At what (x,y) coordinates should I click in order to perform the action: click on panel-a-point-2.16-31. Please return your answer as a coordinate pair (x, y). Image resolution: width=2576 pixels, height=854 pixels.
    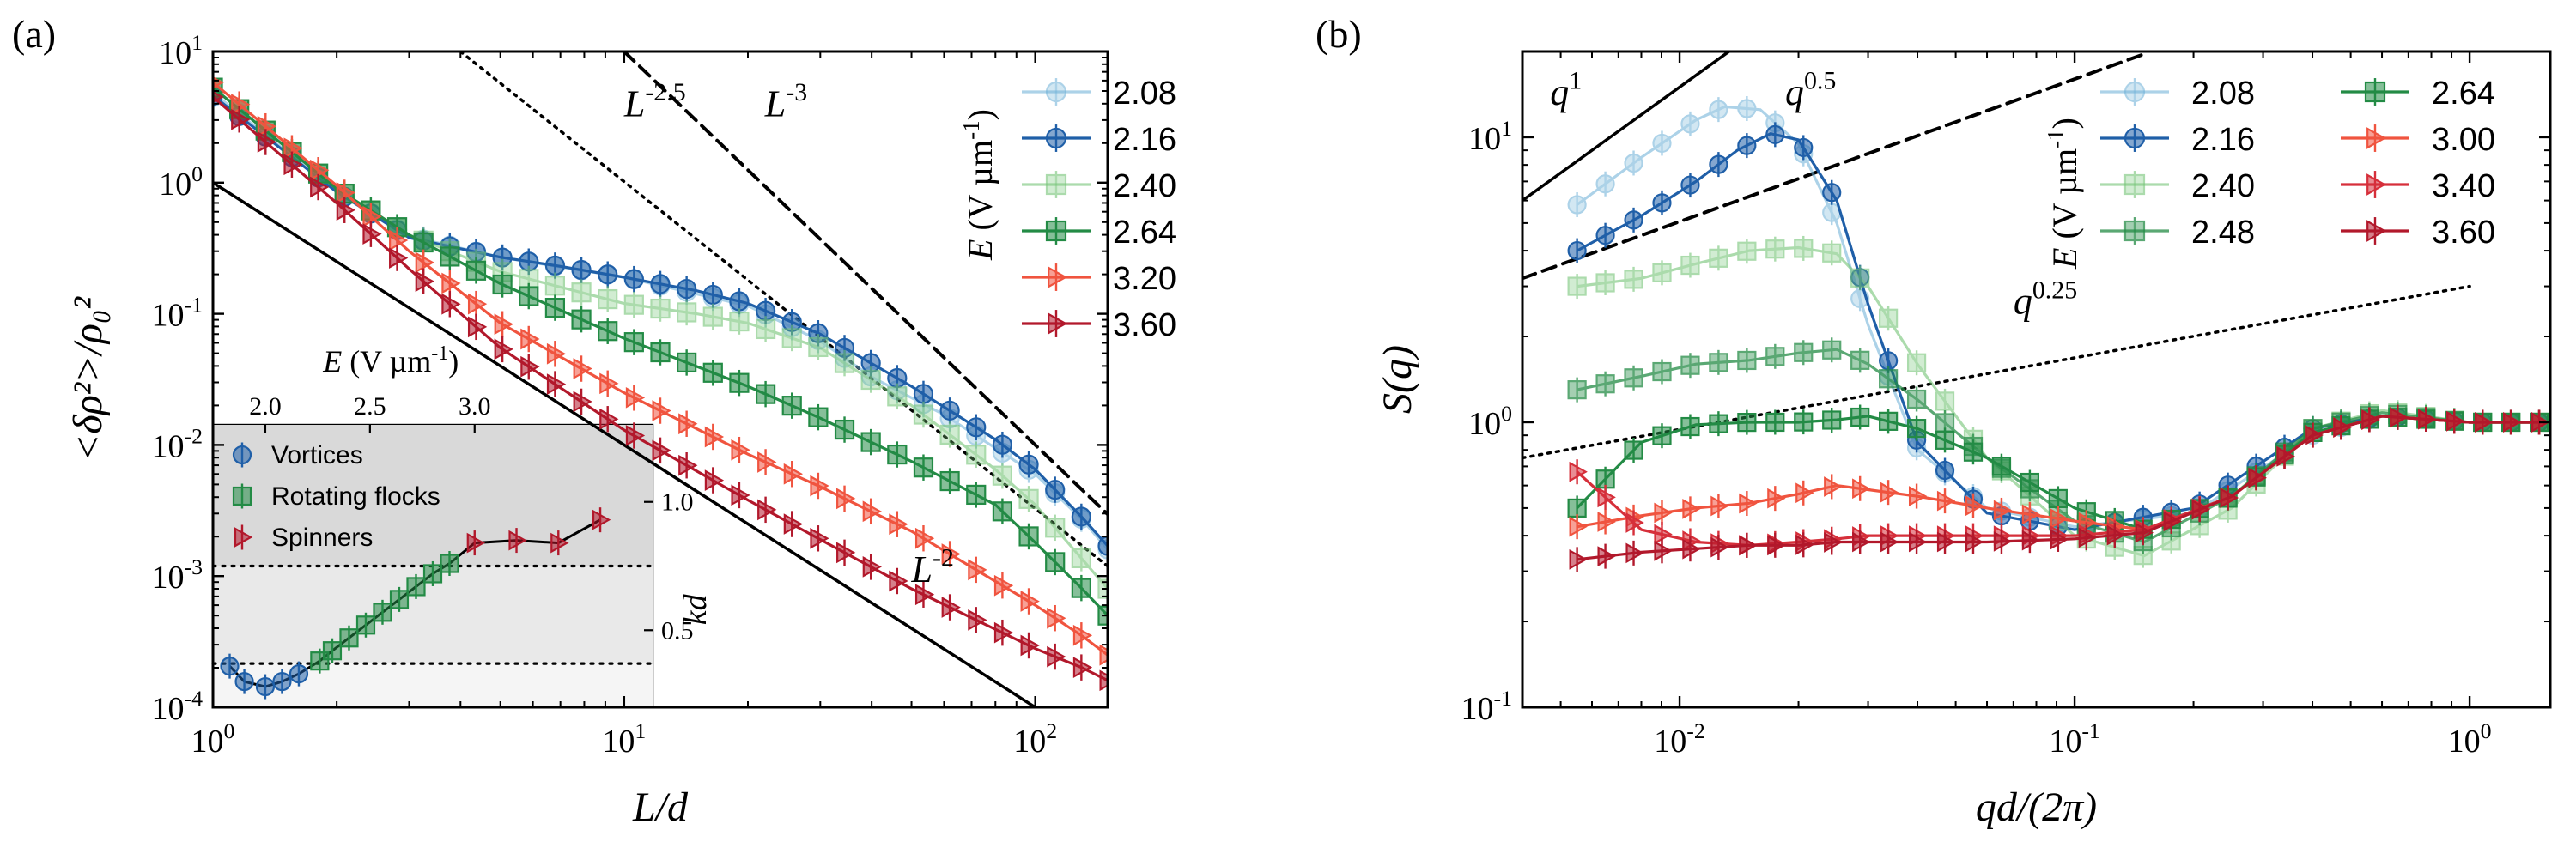
    Looking at the image, I should click on (1028, 465).